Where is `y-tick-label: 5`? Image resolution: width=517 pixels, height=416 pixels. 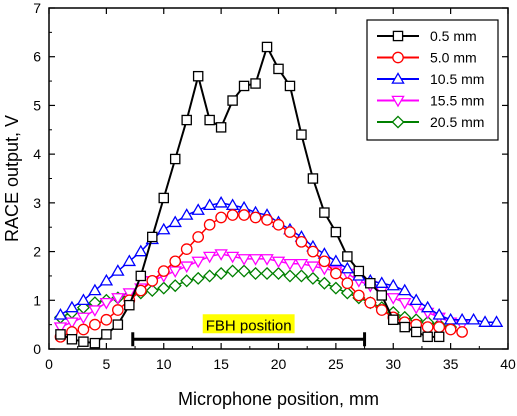 y-tick-label: 5 is located at coordinates (37, 105).